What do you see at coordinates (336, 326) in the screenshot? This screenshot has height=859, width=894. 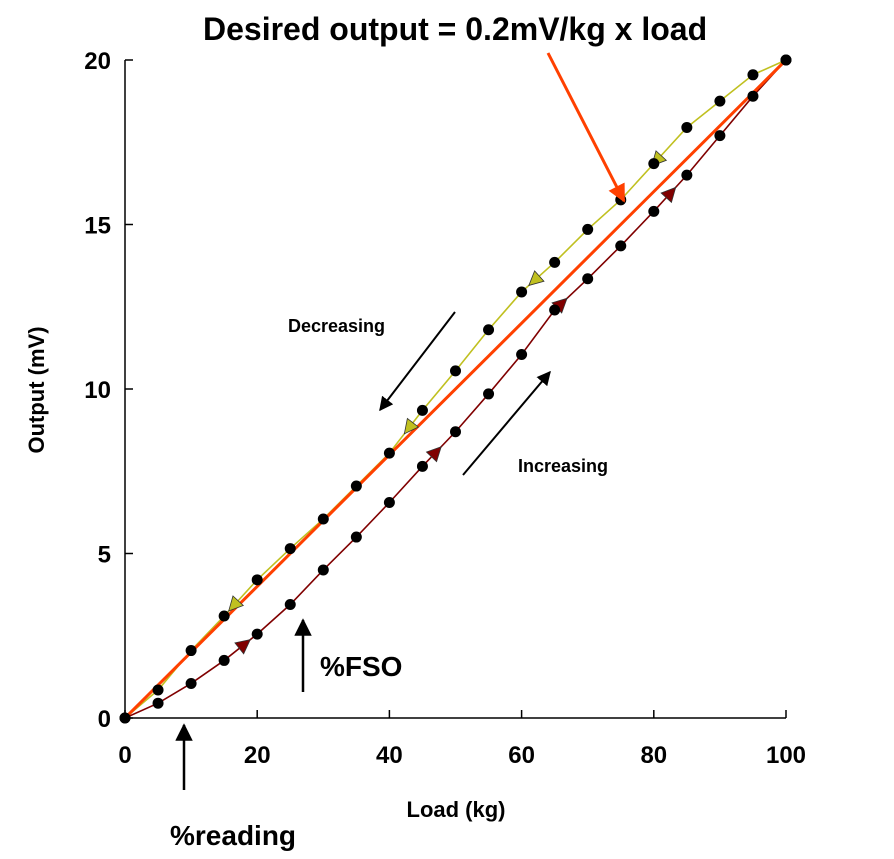 I see `decreasing-label: Decreasing` at bounding box center [336, 326].